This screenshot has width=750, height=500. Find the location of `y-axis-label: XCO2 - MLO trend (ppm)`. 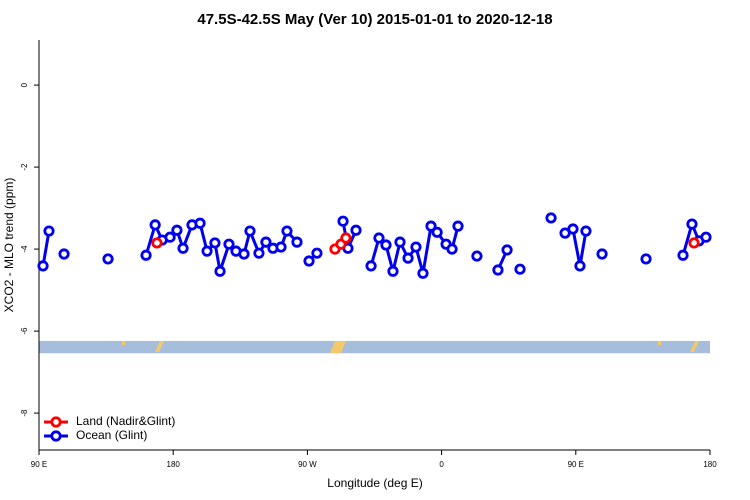

y-axis-label: XCO2 - MLO trend (ppm) is located at coordinates (9, 245).